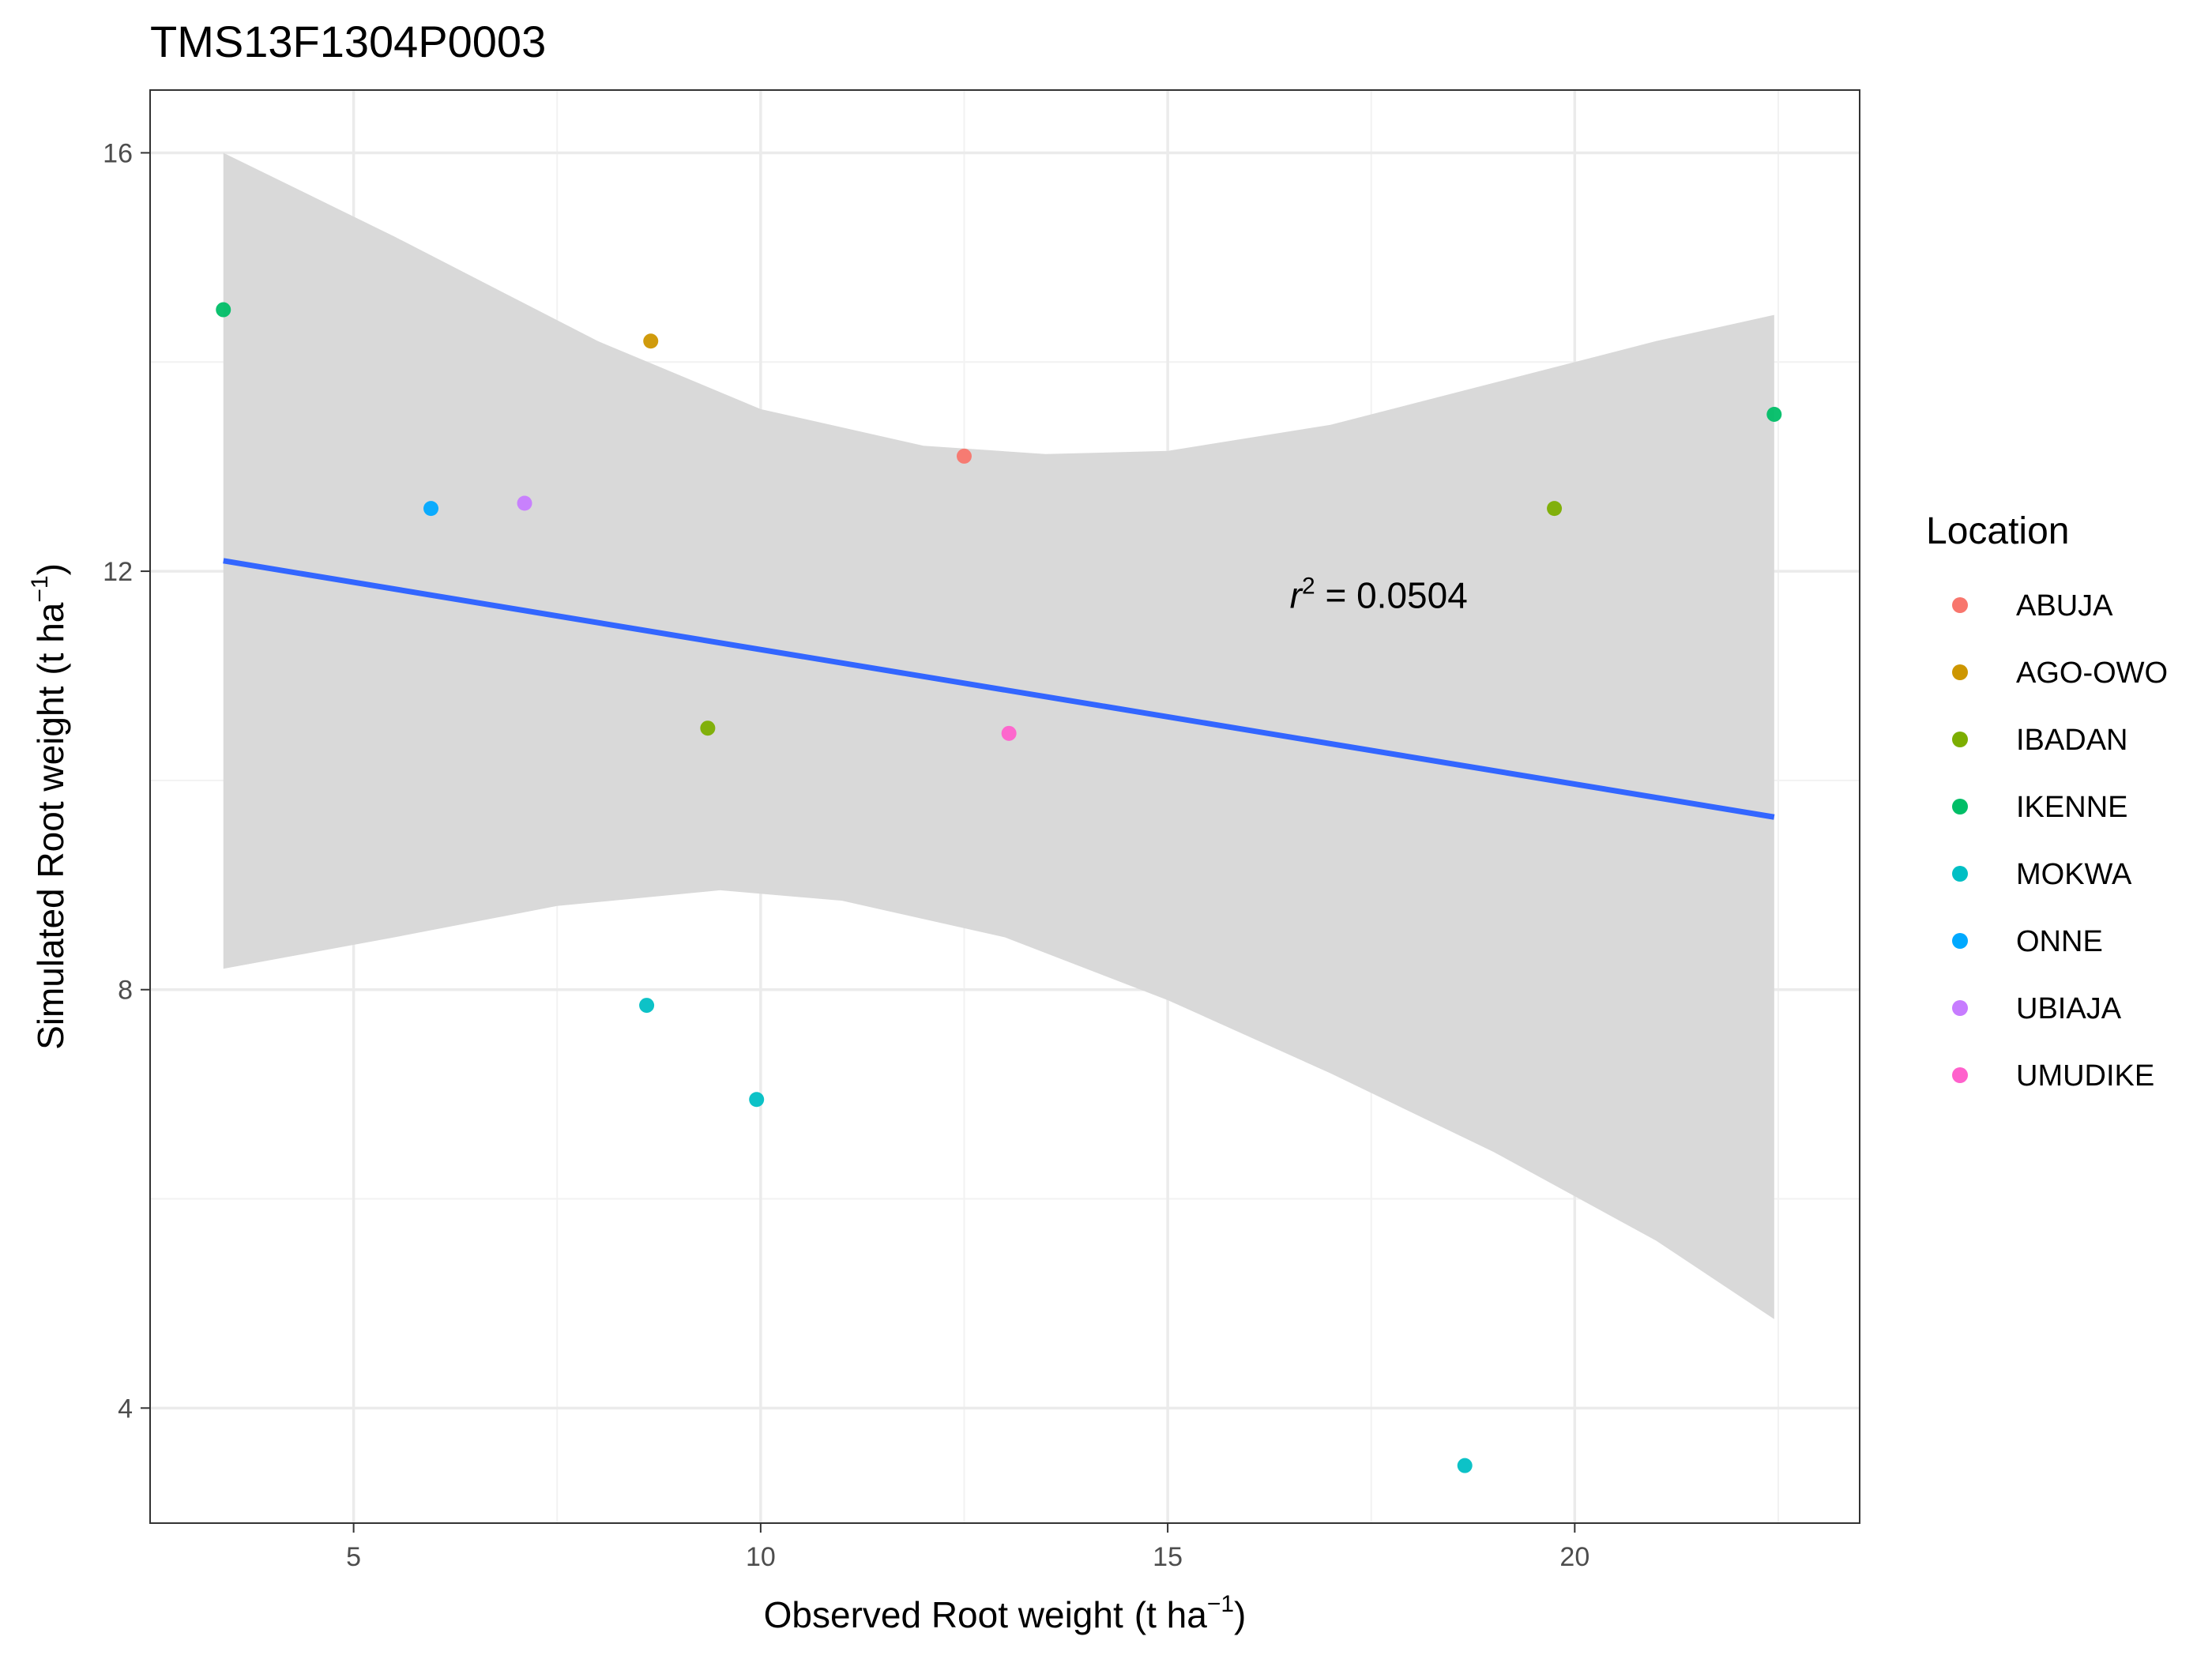 This screenshot has width=2212, height=1659. What do you see at coordinates (126, 781) in the screenshot?
I see `y-axis-ticks: 4 8 12 16` at bounding box center [126, 781].